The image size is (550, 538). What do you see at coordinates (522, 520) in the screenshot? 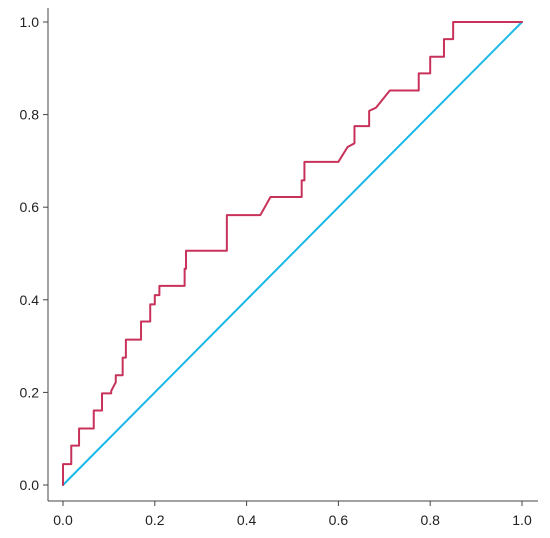
I see `x-tick-label: 1.0` at bounding box center [522, 520].